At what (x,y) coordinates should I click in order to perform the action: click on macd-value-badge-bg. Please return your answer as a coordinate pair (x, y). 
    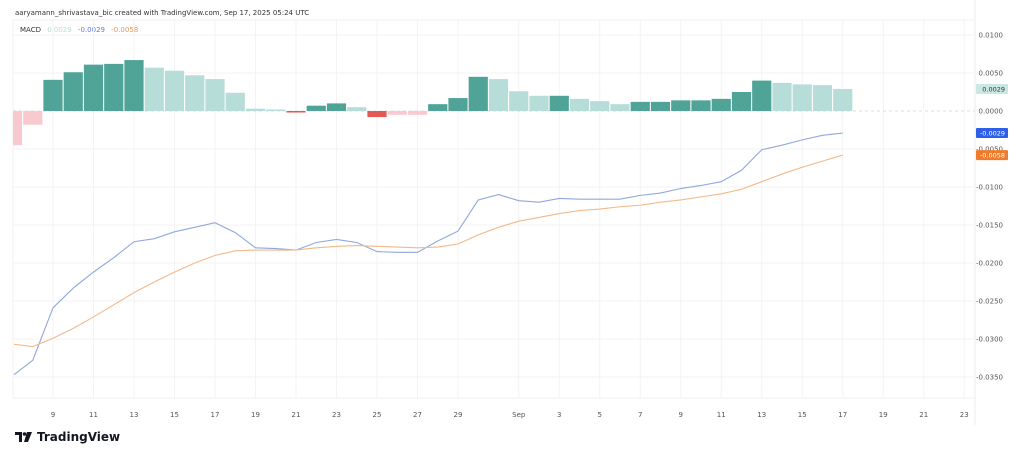
    Looking at the image, I should click on (992, 133).